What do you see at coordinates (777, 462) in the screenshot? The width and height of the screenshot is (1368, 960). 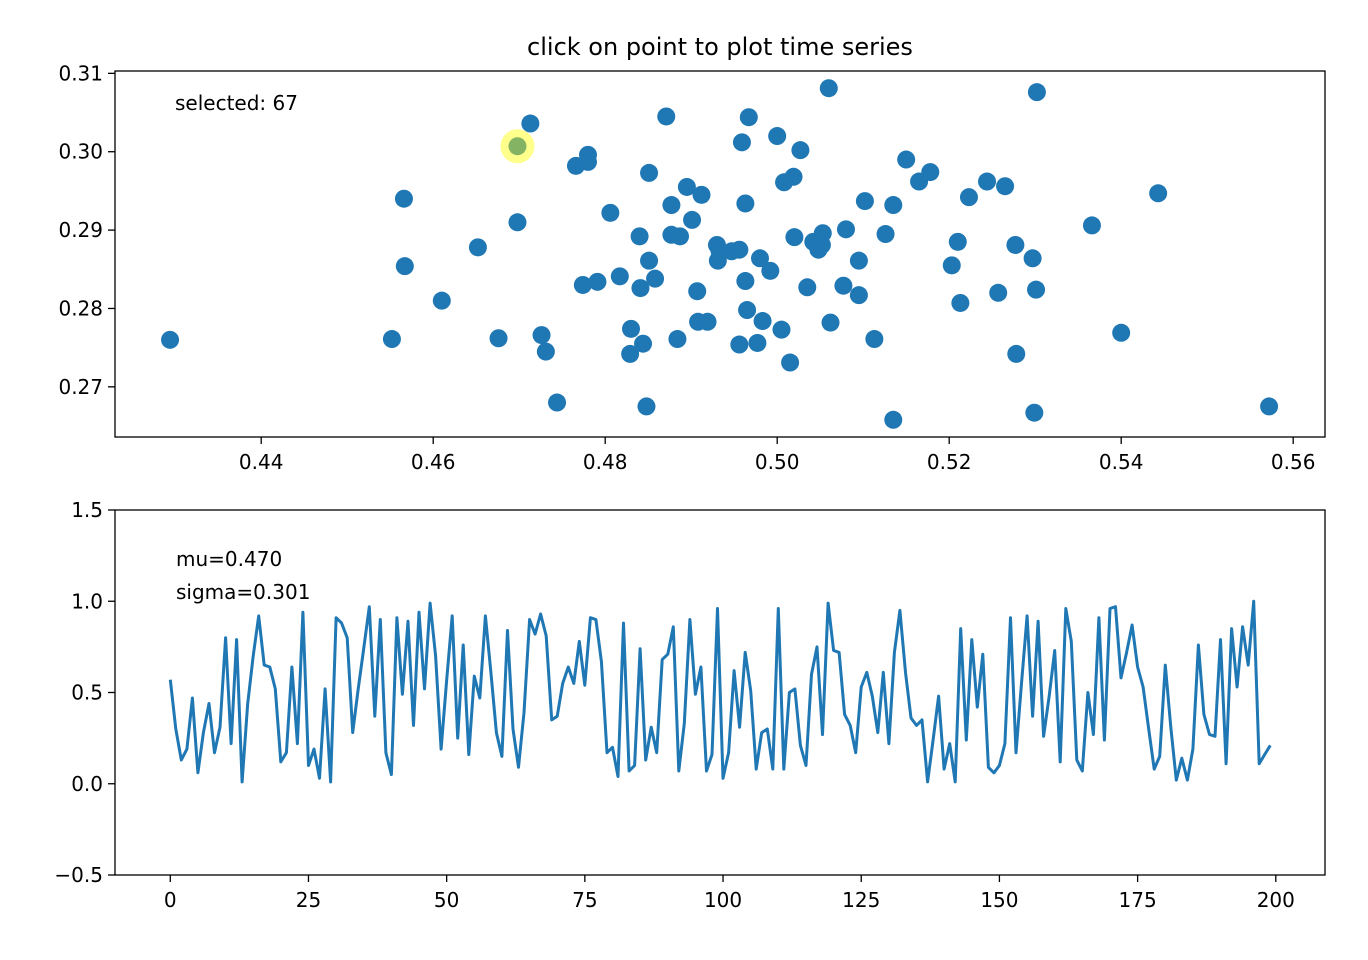 I see `ax0-xtick-label: 0.50` at bounding box center [777, 462].